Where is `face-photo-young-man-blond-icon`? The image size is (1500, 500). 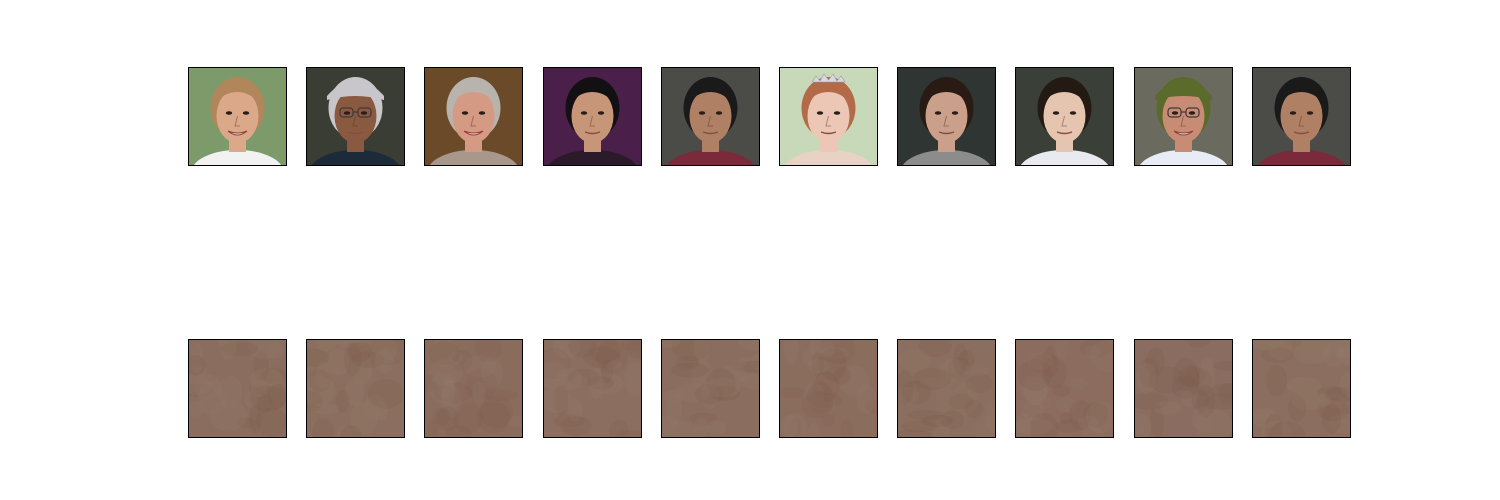 face-photo-young-man-blond-icon is located at coordinates (237, 116).